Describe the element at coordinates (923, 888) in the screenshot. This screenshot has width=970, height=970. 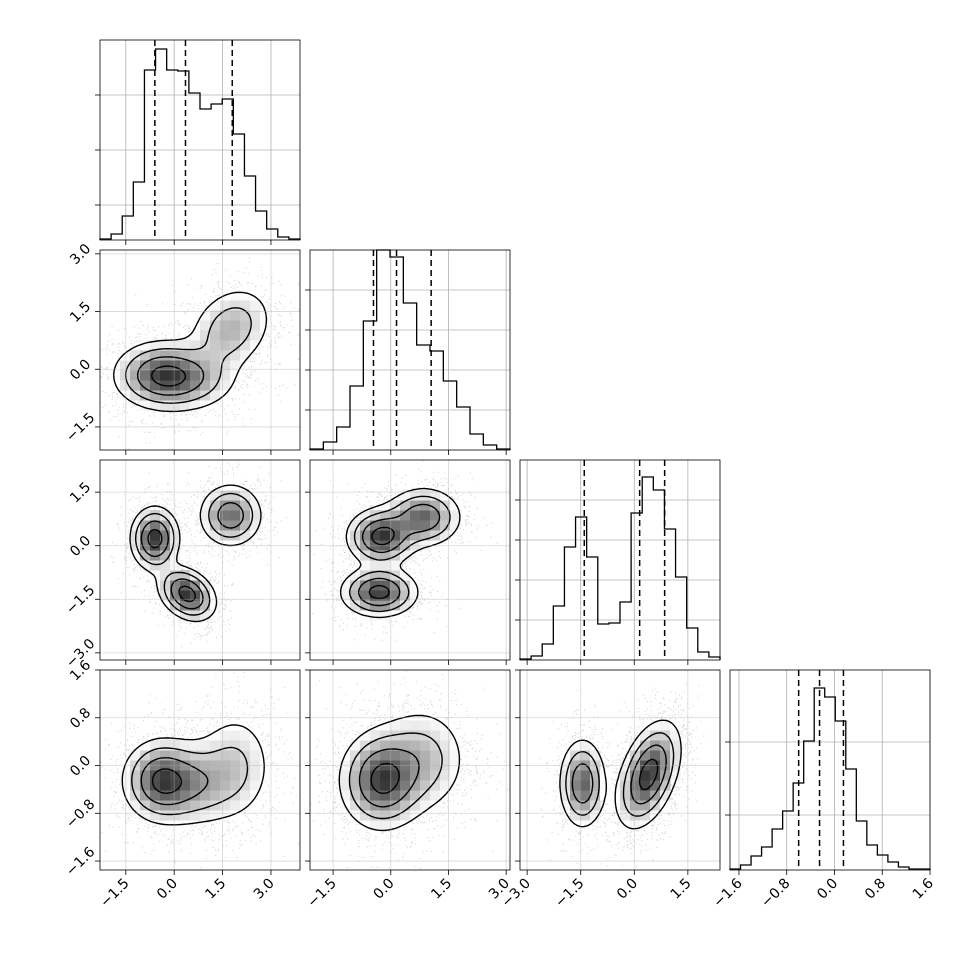
I see `x-tick-label: 1.6` at that location.